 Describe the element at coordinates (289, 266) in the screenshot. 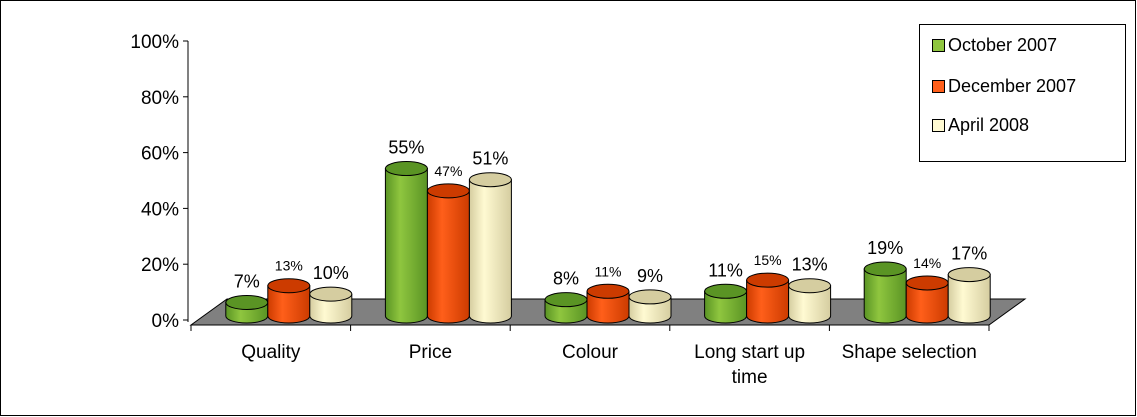

I see `data-label-december-2007-quality: 13%` at that location.